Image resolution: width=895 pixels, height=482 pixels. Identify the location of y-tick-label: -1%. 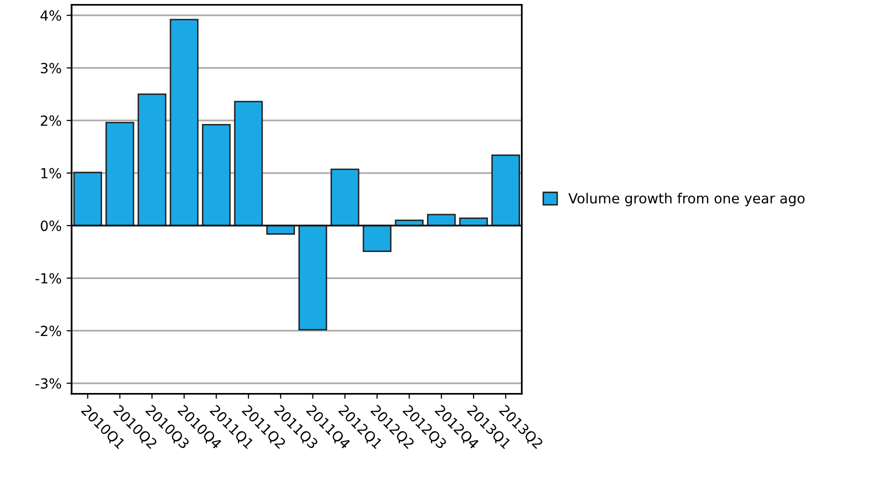
(49, 278).